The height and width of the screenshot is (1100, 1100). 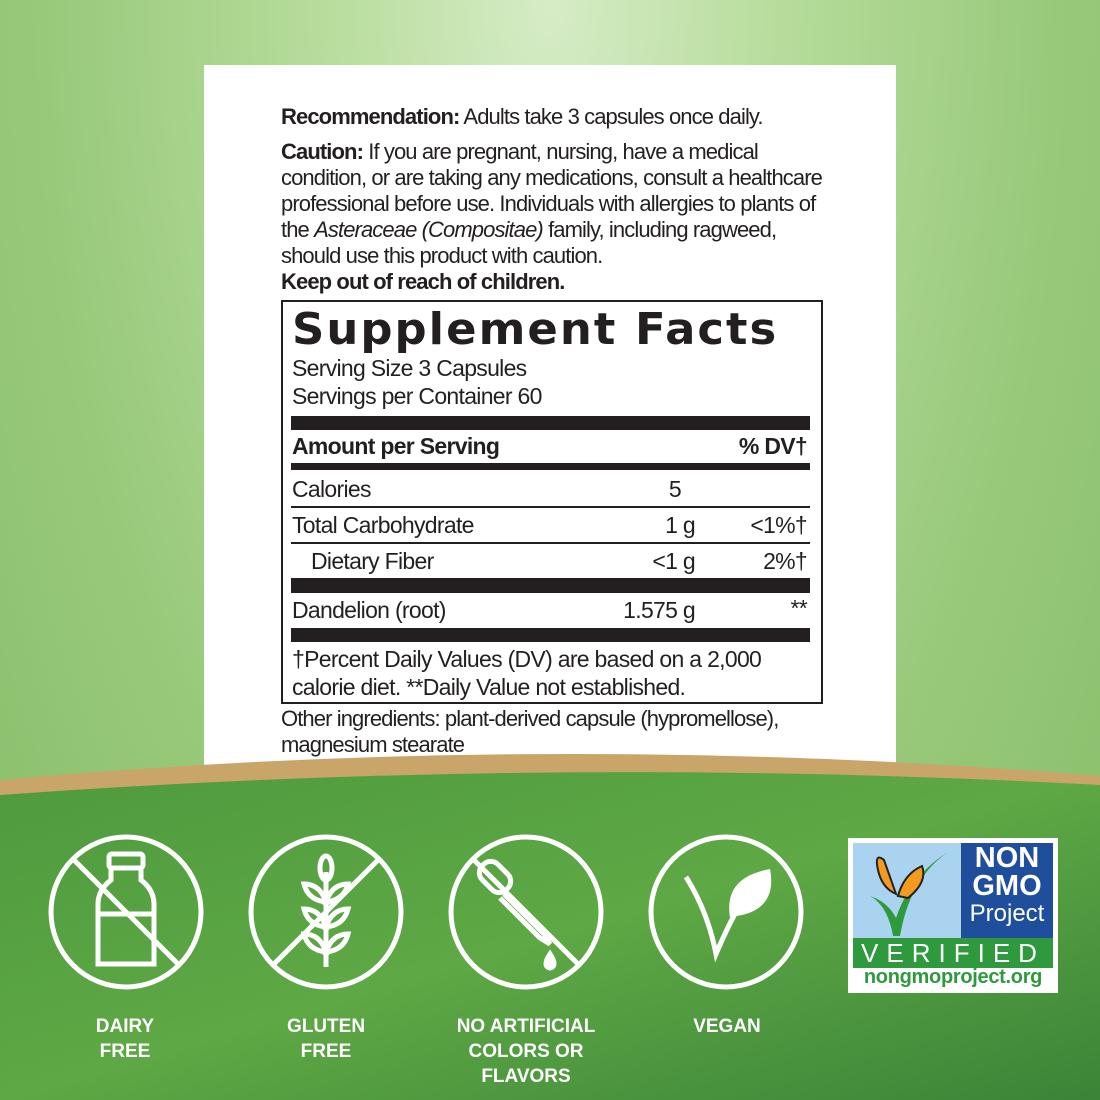 What do you see at coordinates (331, 489) in the screenshot?
I see `row-name: Calories` at bounding box center [331, 489].